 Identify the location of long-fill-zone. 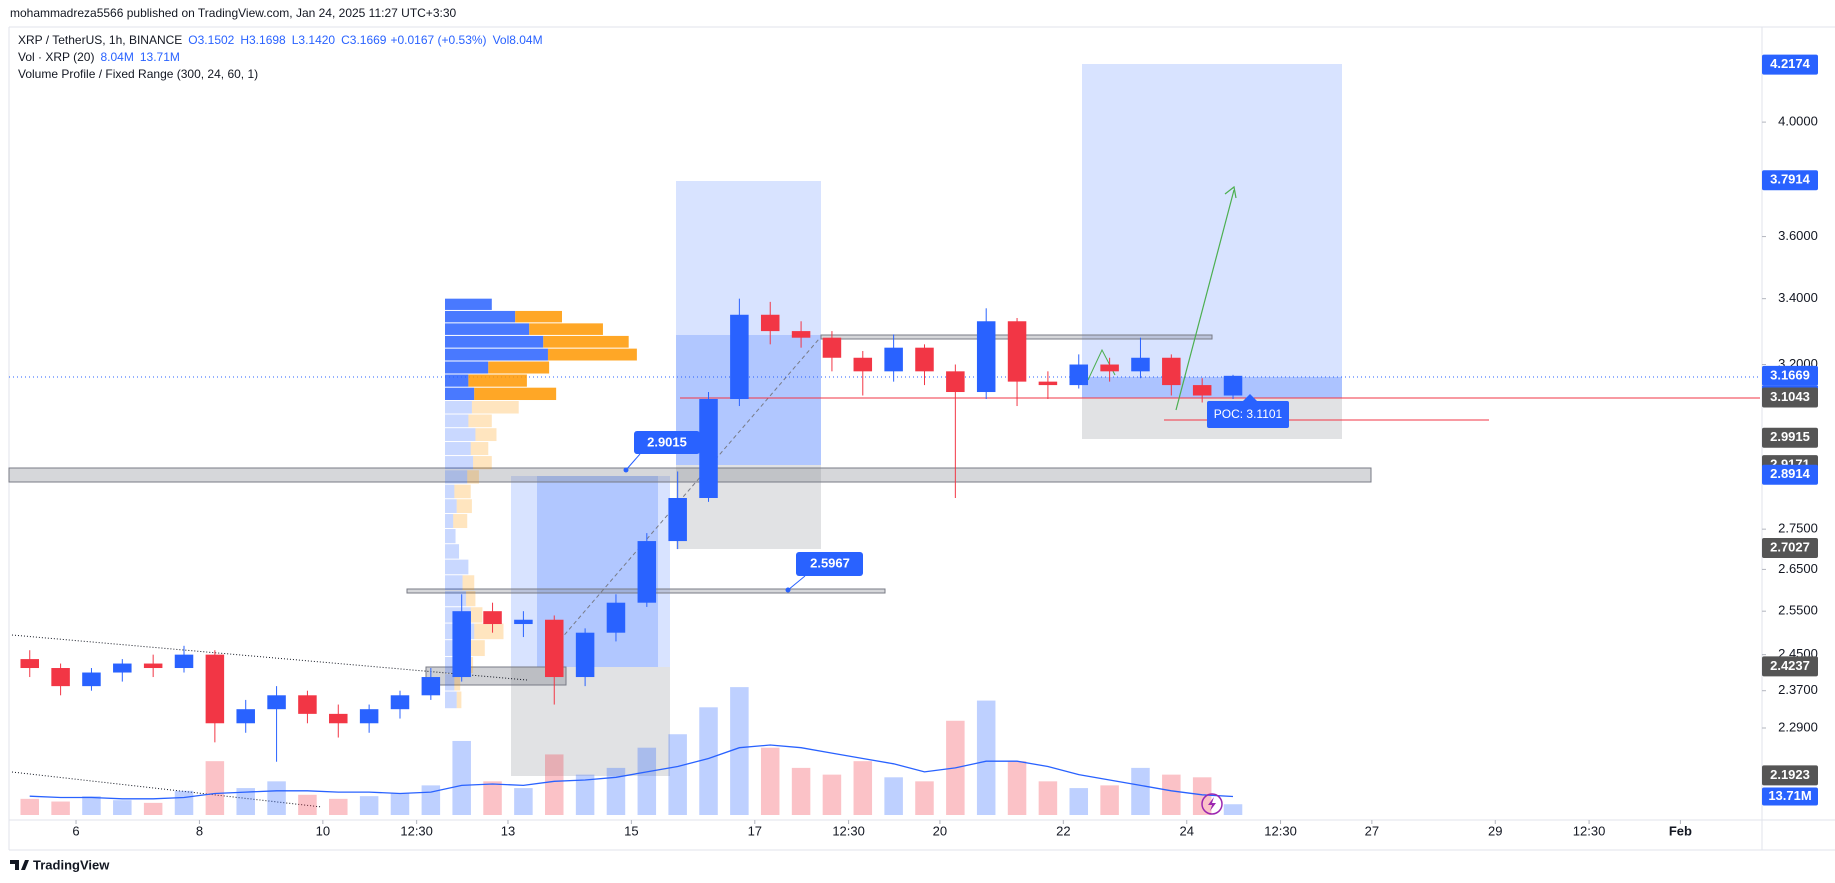
(1212, 387).